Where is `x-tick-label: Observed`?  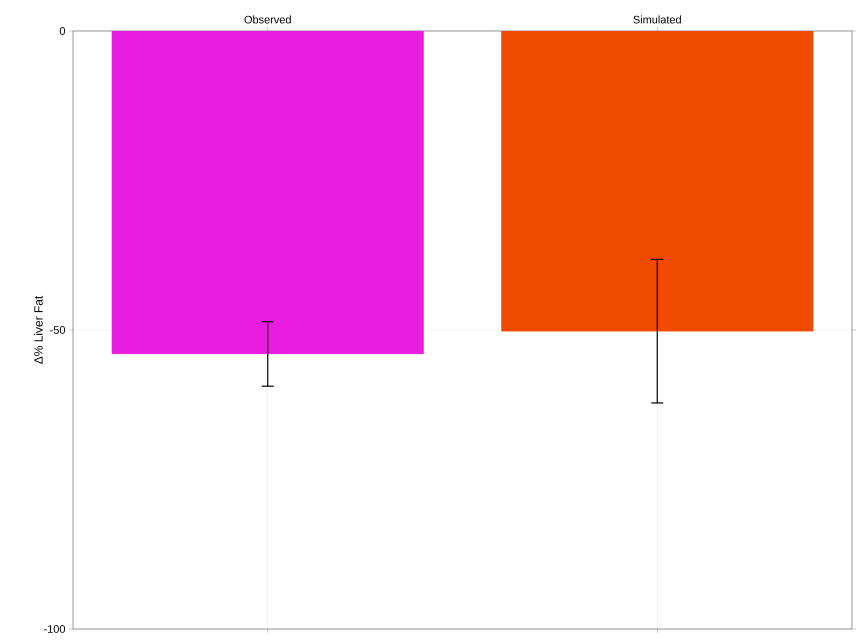
x-tick-label: Observed is located at coordinates (267, 19).